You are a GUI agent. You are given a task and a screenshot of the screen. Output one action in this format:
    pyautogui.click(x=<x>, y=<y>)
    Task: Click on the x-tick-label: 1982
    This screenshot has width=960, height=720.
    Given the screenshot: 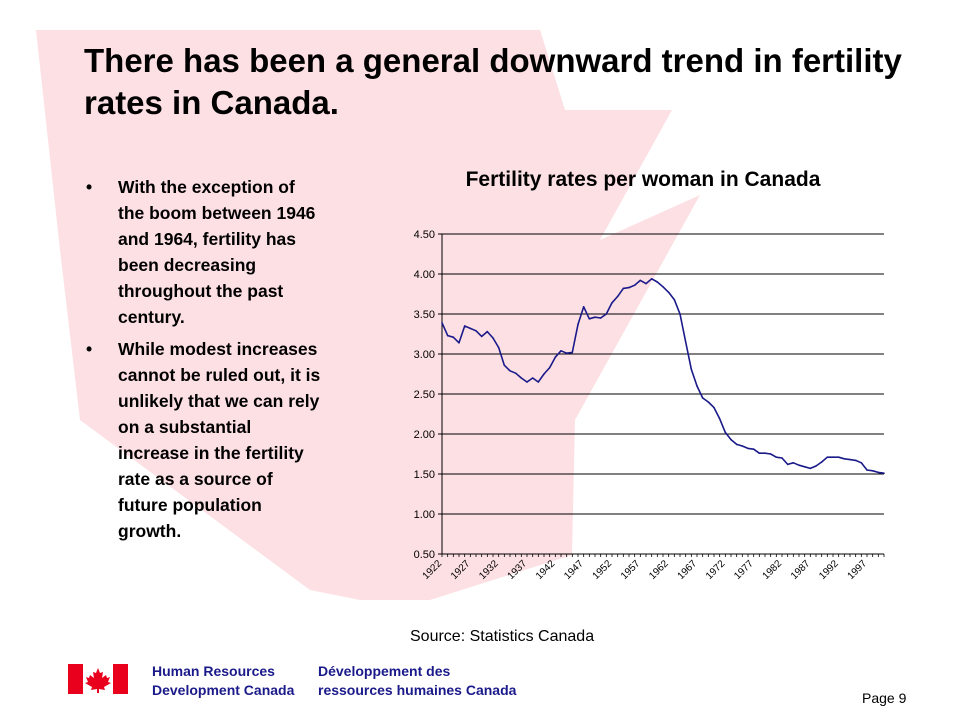 What is the action you would take?
    pyautogui.click(x=773, y=570)
    